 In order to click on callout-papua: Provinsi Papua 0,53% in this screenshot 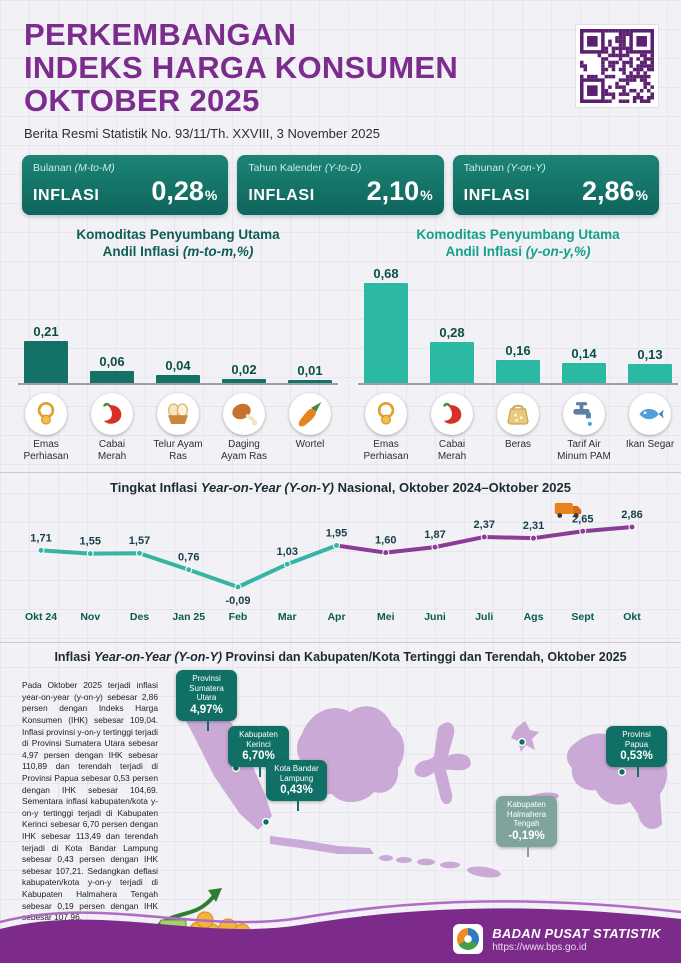, I will do `click(636, 752)`.